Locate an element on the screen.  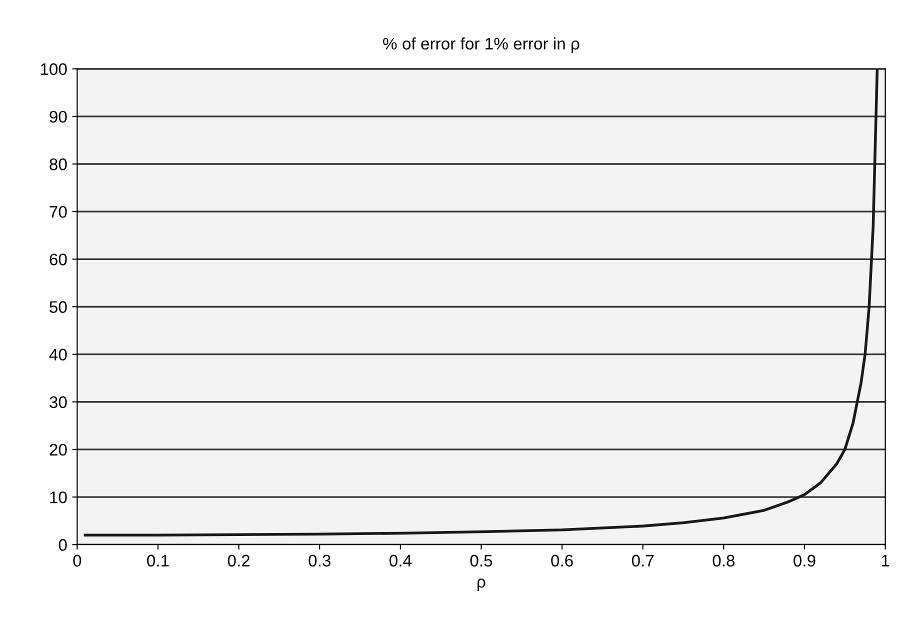
y-tick-label: 30 is located at coordinates (58, 402).